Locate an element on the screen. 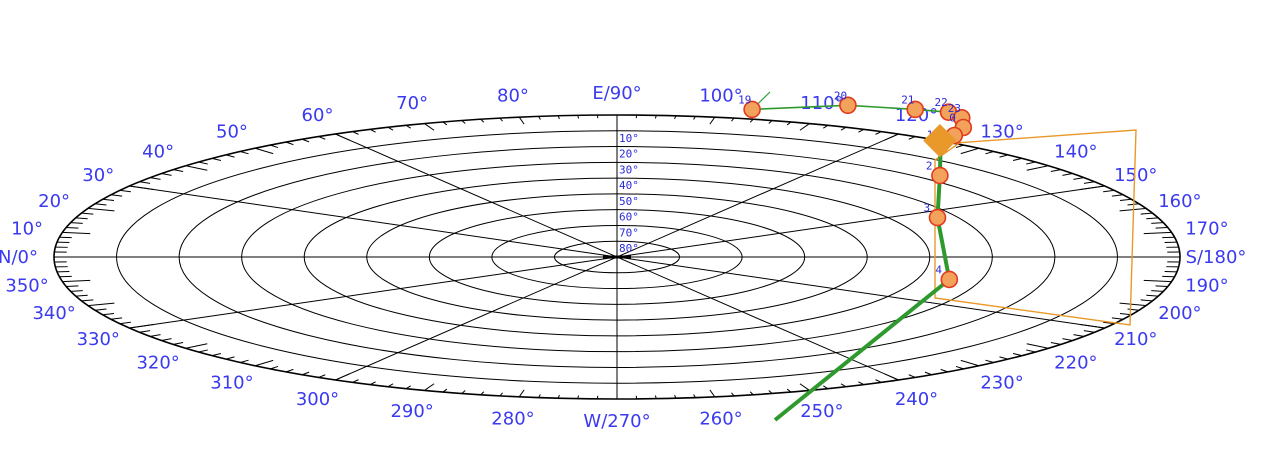 This screenshot has height=464, width=1282. altitude-label: 30° is located at coordinates (629, 169).